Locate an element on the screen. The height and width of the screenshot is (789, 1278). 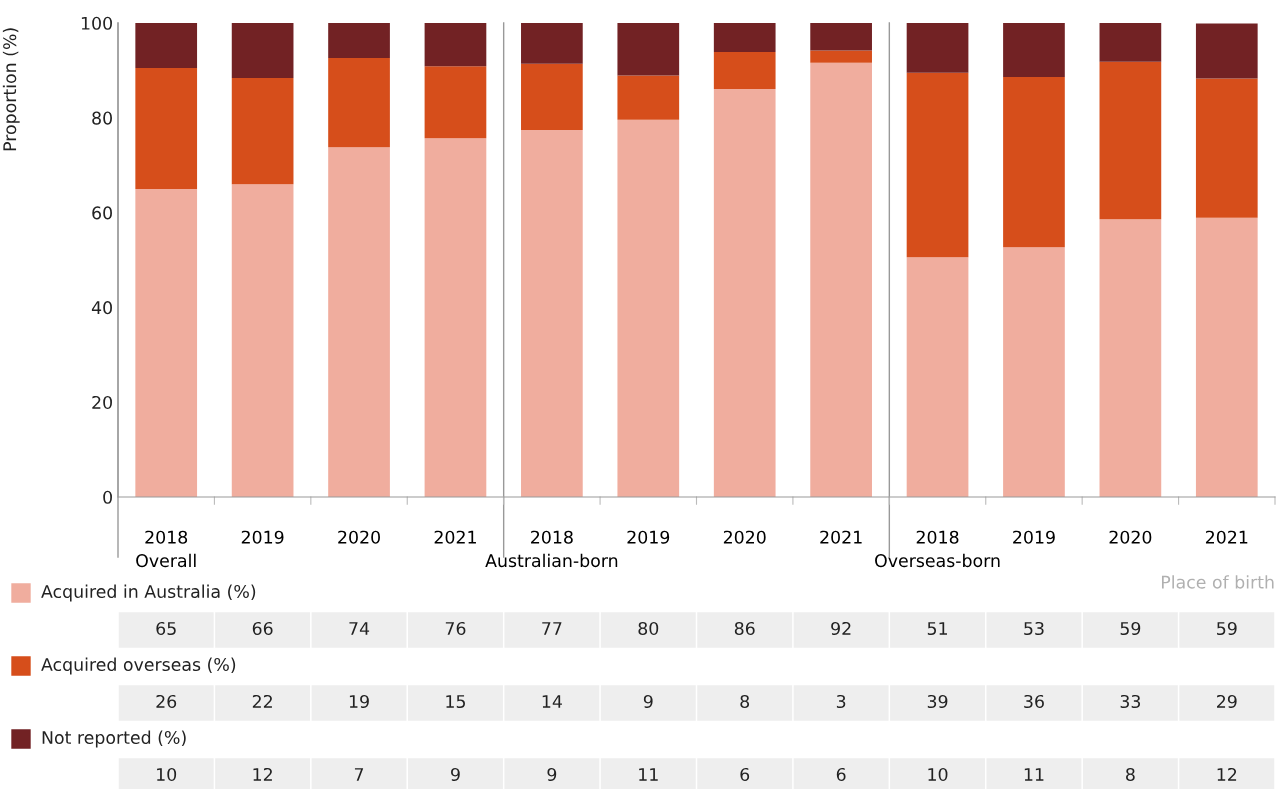
legend-label: Acquired in Australia (%) is located at coordinates (148, 593).